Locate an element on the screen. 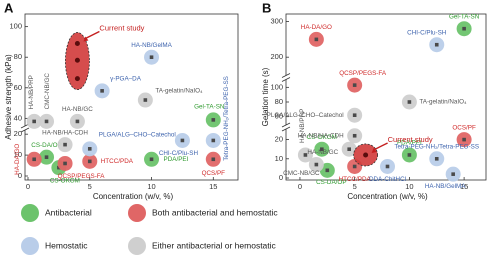 The width and height of the screenshot is (500, 264). point-label: DDA-ChitHCl is located at coordinates (387, 179).